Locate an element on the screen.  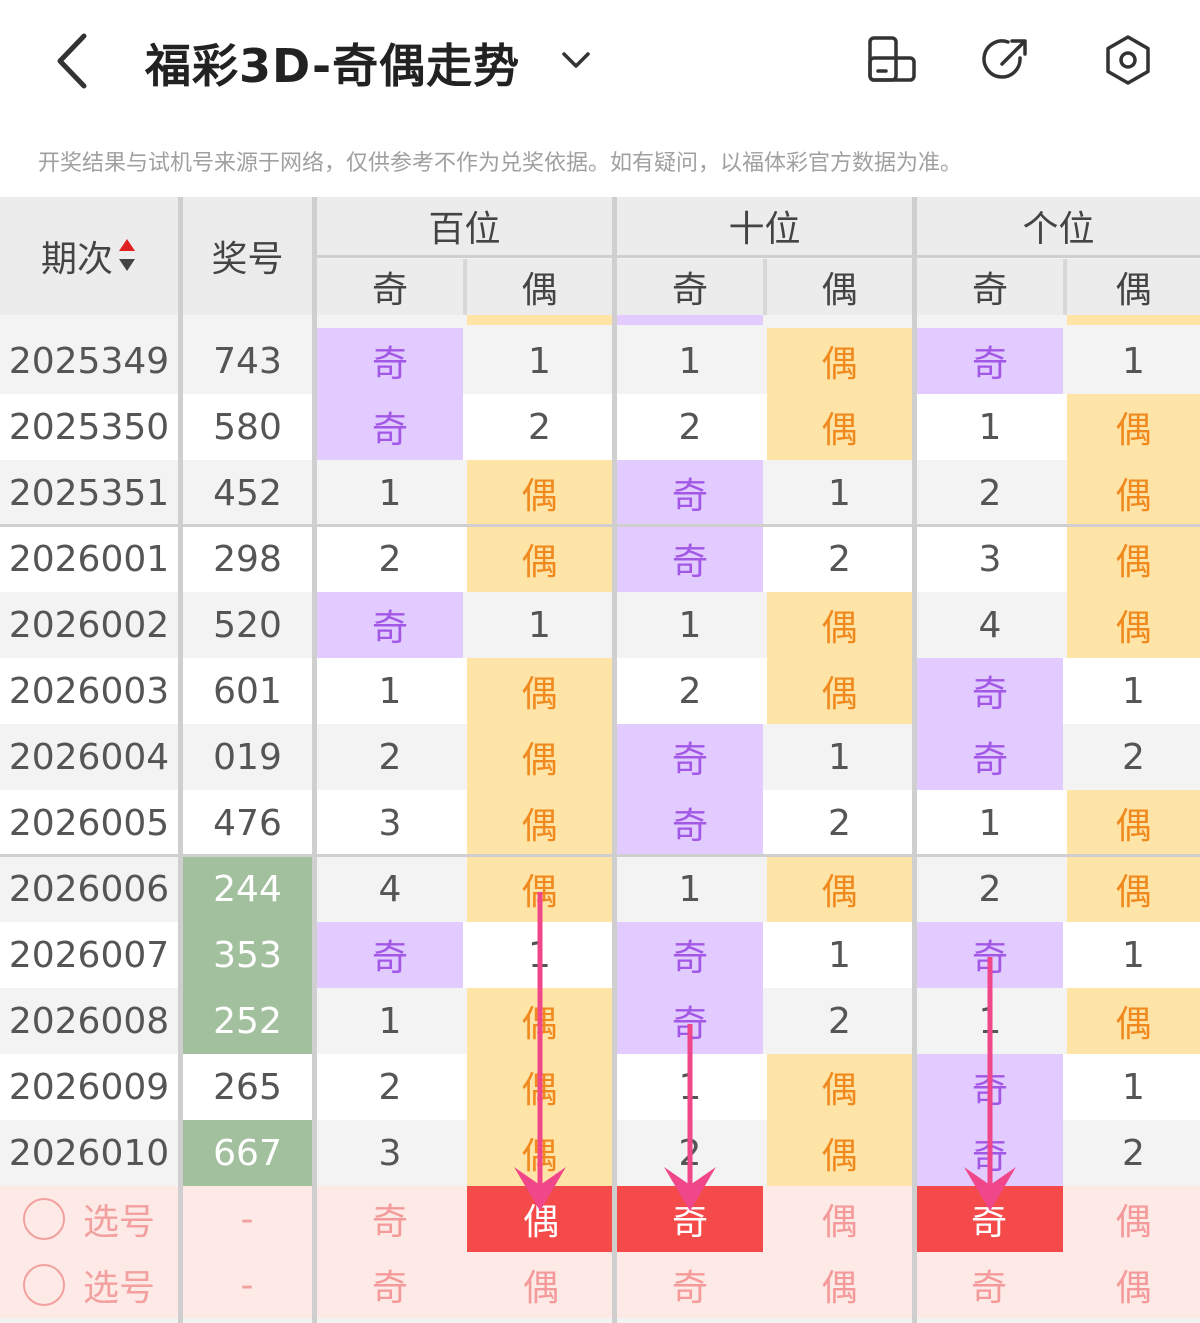
title-dropdown is located at coordinates (576, 60).